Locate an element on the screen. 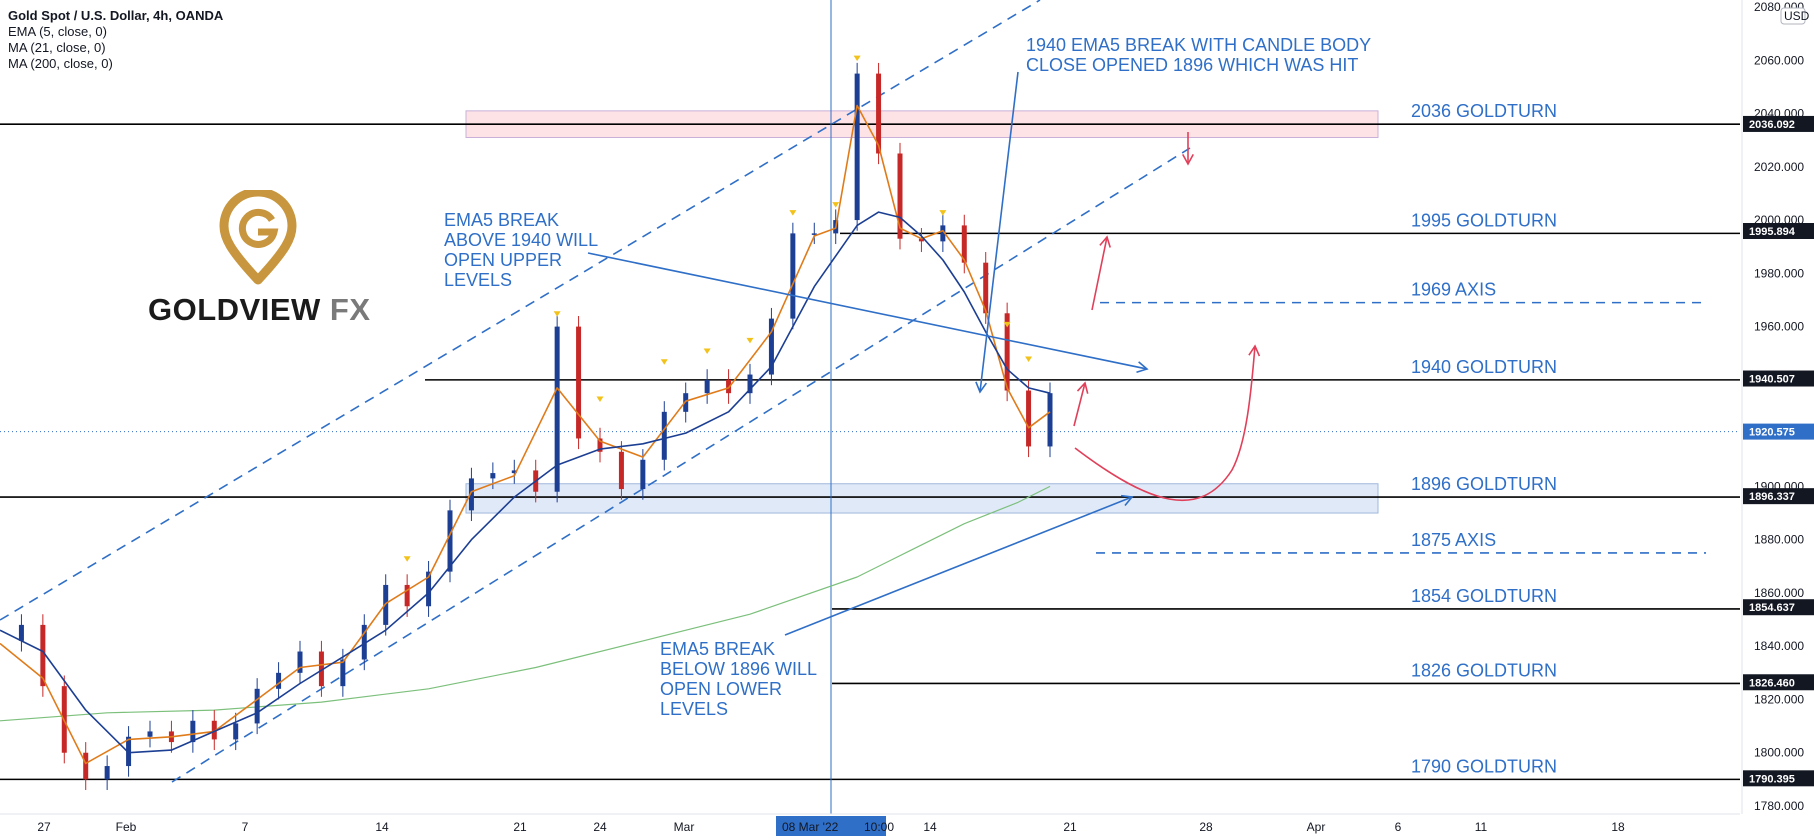  price-label-3: 1920.575 is located at coordinates (1772, 433).